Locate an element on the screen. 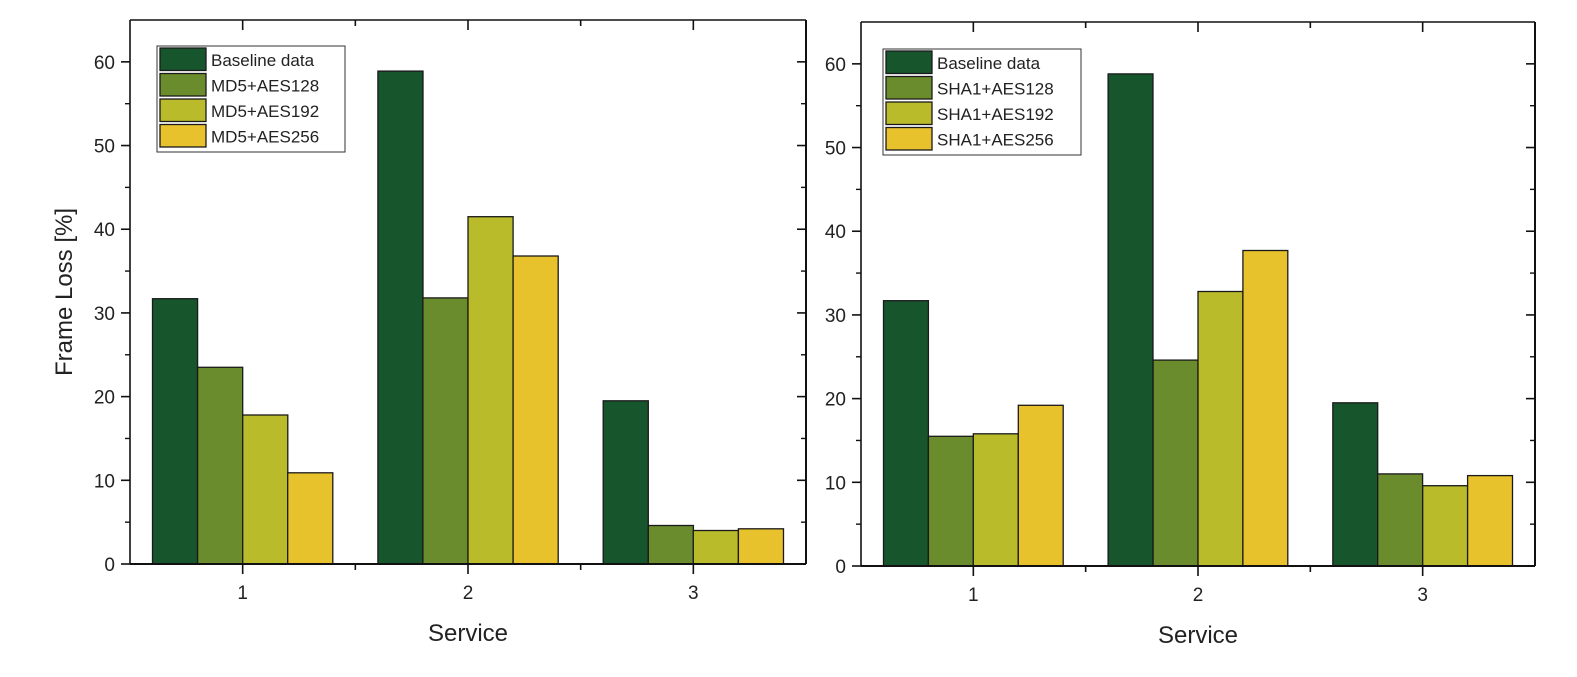 Image resolution: width=1577 pixels, height=677 pixels. legend-label: SHA1+AES192 is located at coordinates (995, 114).